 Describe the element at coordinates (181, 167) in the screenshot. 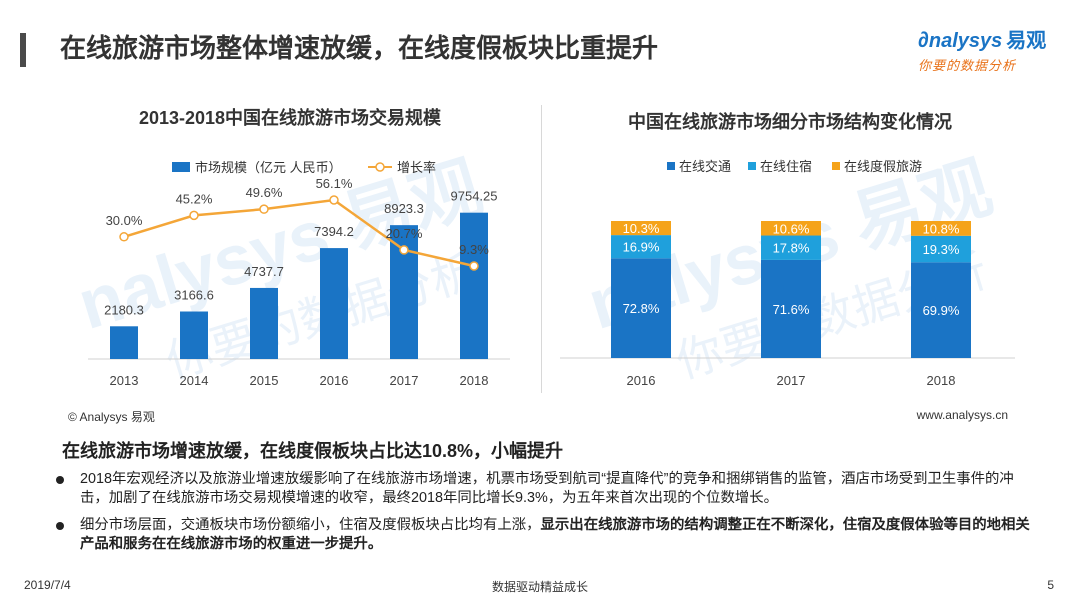

I see `legend-swatch-bar` at that location.